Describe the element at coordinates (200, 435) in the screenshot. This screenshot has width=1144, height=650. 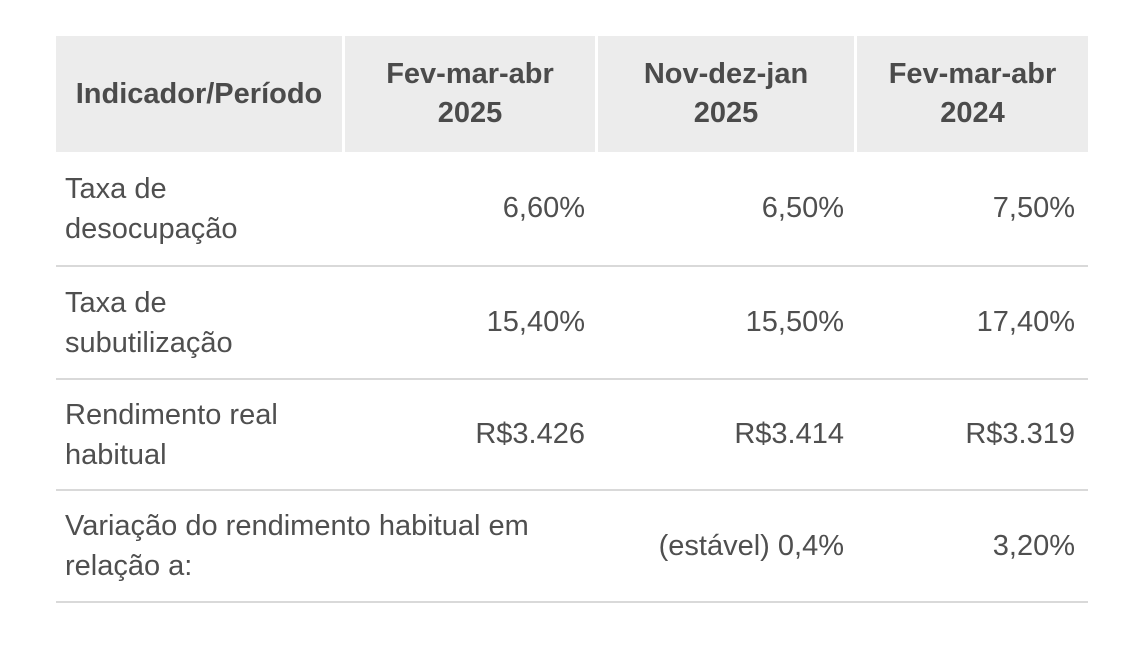
I see `row-label: Rendimento real habitual` at that location.